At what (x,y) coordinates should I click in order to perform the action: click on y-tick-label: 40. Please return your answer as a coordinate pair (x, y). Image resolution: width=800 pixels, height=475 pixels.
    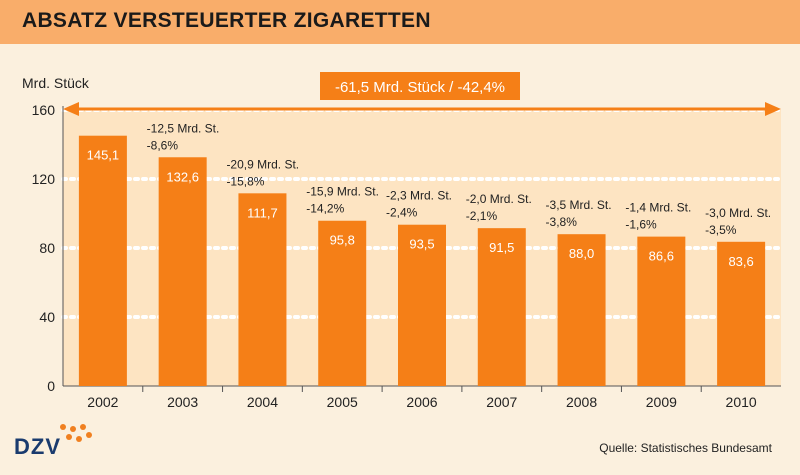
    Looking at the image, I should click on (47, 317).